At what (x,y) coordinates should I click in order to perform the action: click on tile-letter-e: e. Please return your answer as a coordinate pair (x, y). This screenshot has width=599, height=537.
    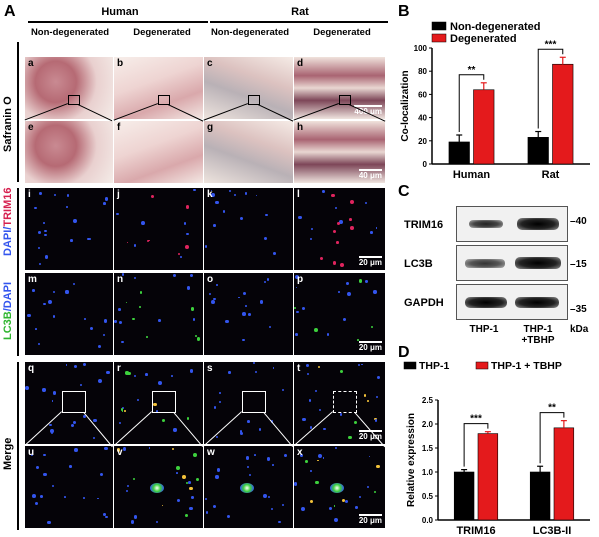
    Looking at the image, I should click on (31, 127).